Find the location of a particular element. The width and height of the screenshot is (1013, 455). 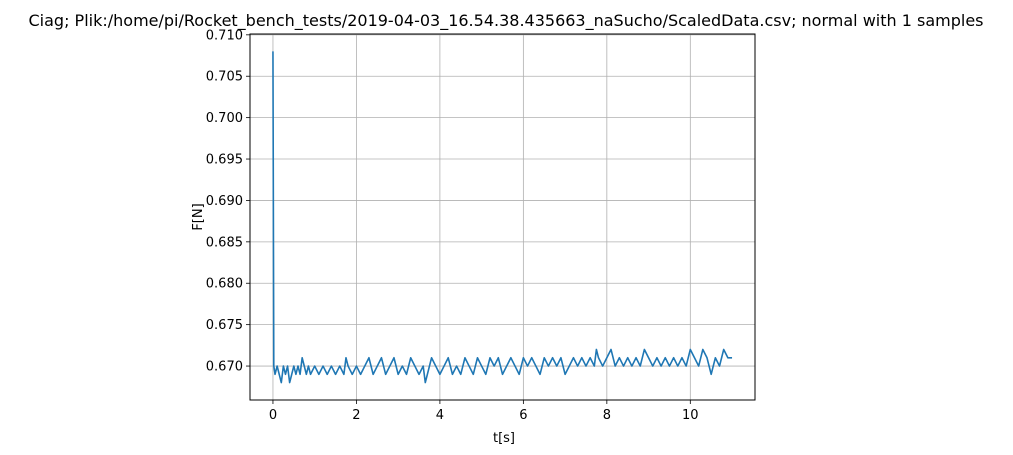

y-tick-label: 0.690 is located at coordinates (224, 201).